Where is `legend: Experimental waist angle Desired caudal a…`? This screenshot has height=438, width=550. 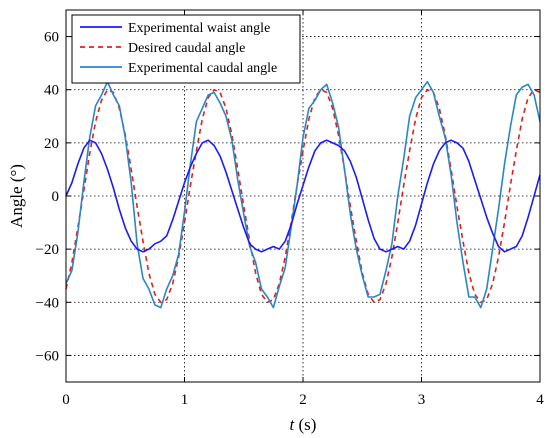
legend: Experimental waist angle Desired caudal a… is located at coordinates (186, 49).